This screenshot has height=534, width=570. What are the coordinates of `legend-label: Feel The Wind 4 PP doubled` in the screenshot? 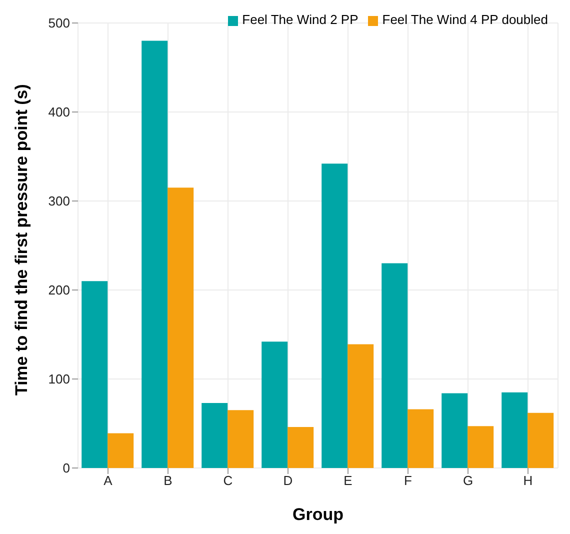 It's located at (465, 19).